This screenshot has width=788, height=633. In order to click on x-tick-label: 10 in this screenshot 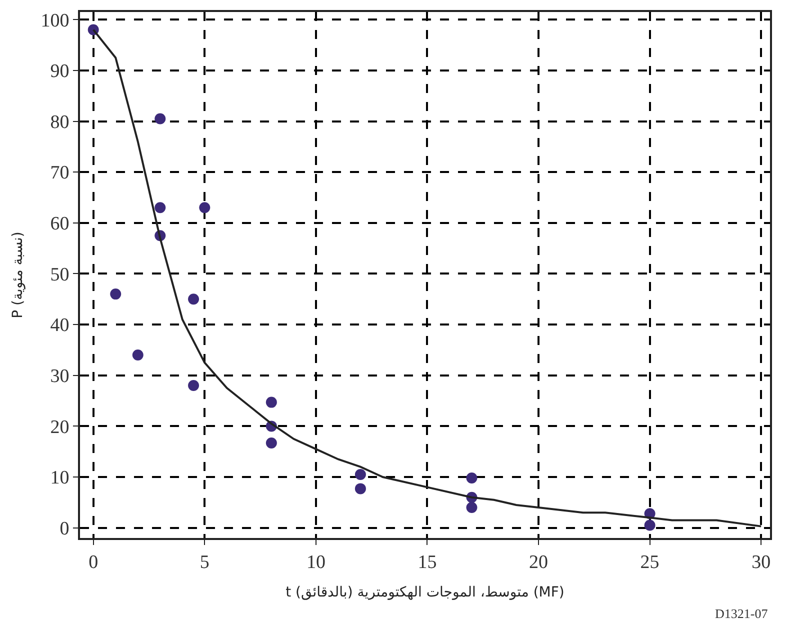, I will do `click(316, 562)`.